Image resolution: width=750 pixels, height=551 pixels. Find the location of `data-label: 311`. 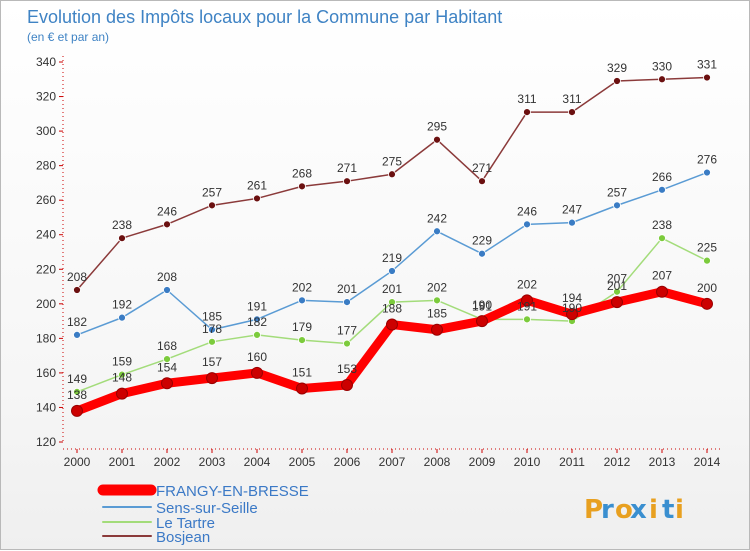

data-label: 311 is located at coordinates (526, 99).